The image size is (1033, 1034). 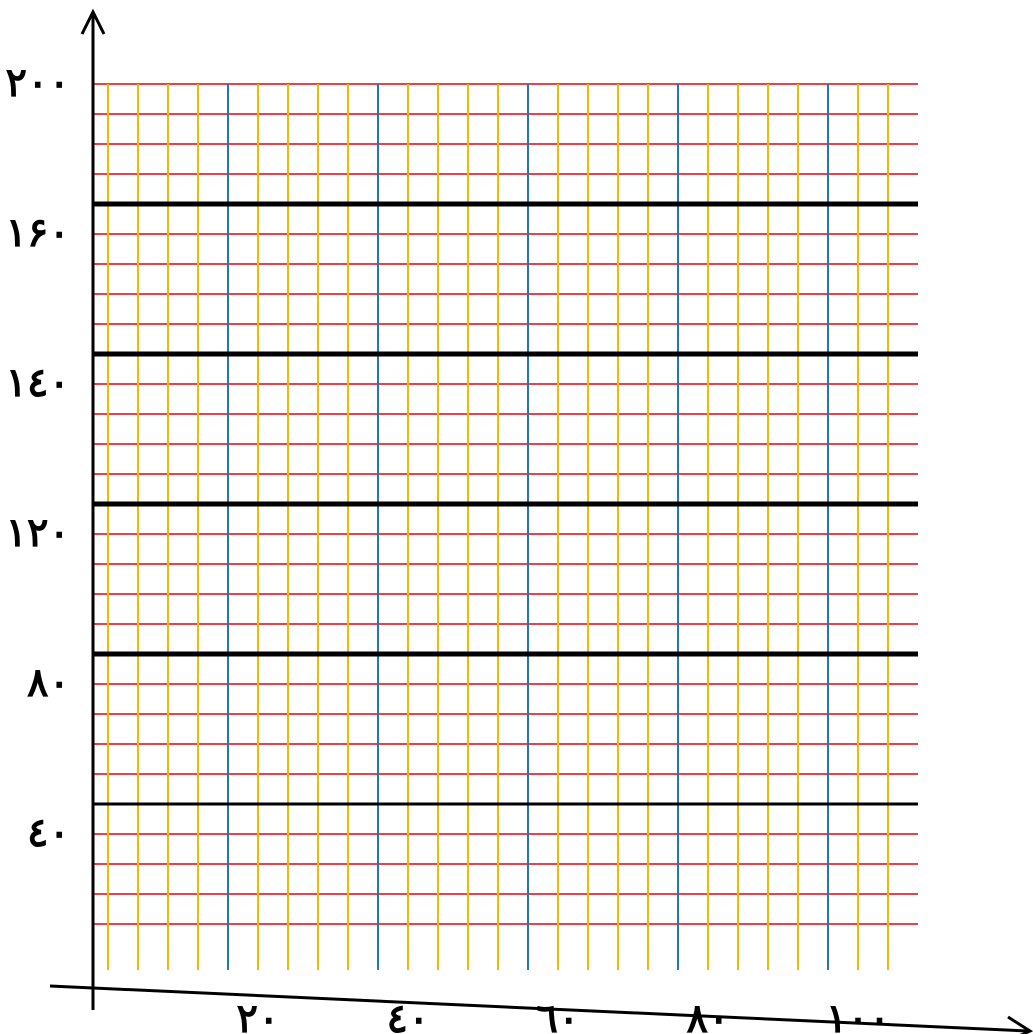 I want to click on y-tick-label: ٤٠, so click(x=48, y=832).